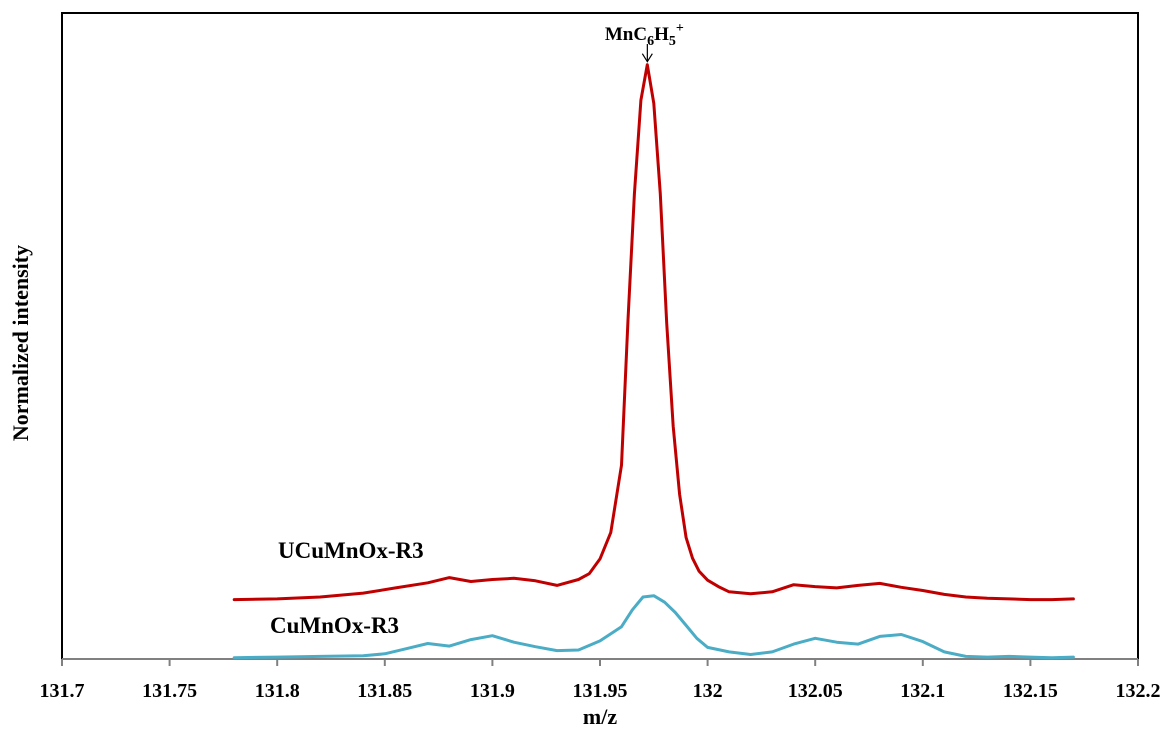 The image size is (1170, 731). Describe the element at coordinates (1138, 691) in the screenshot. I see `x-tick-label: 132.2` at that location.